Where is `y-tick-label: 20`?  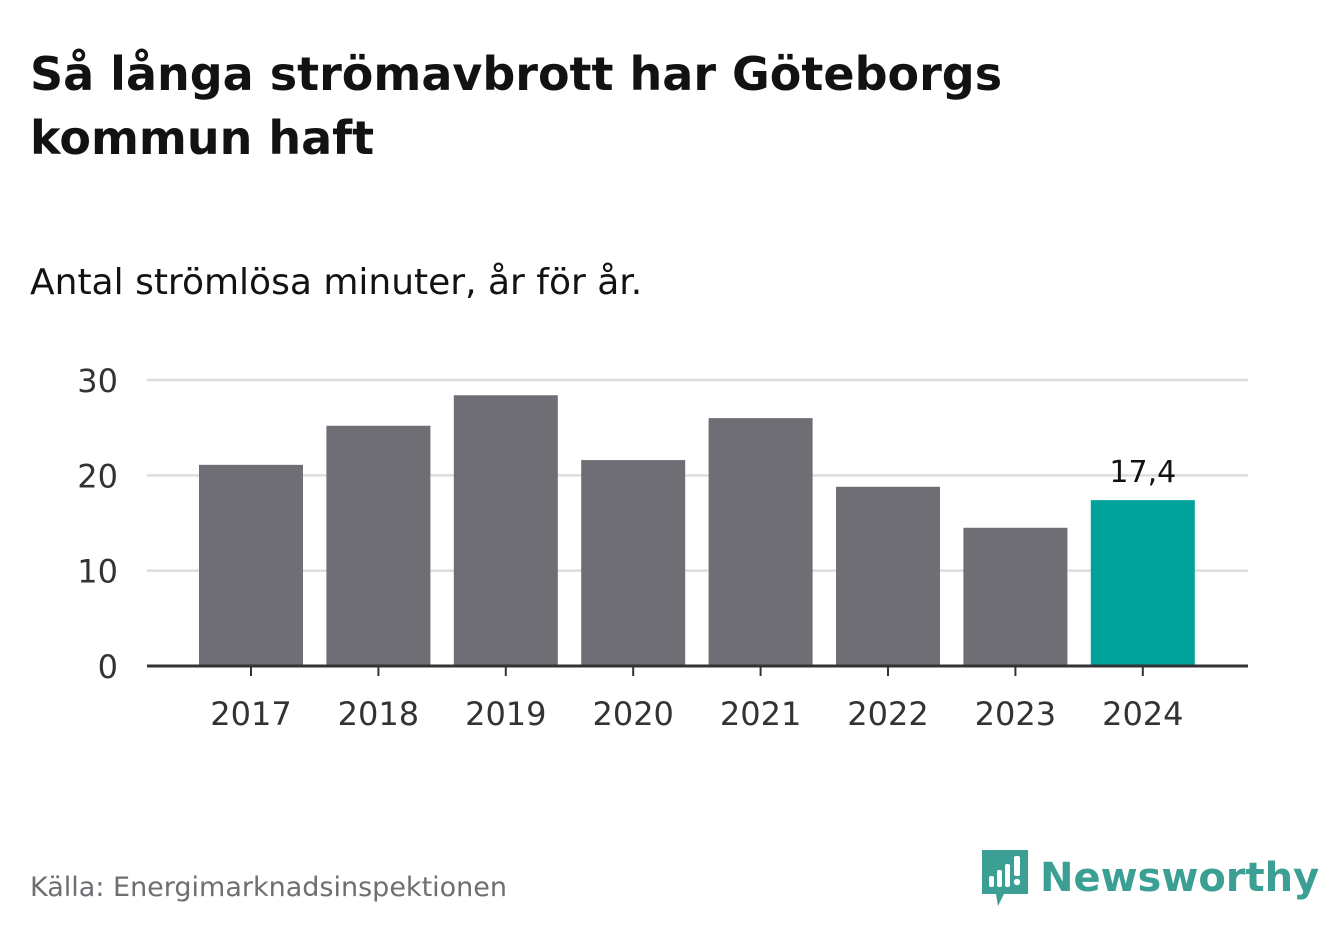
y-tick-label: 20 is located at coordinates (97, 476).